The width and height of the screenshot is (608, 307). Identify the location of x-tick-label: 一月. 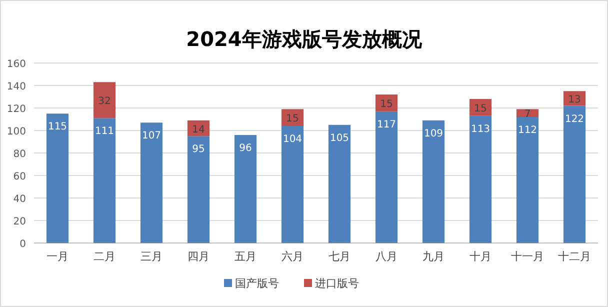
(57, 256).